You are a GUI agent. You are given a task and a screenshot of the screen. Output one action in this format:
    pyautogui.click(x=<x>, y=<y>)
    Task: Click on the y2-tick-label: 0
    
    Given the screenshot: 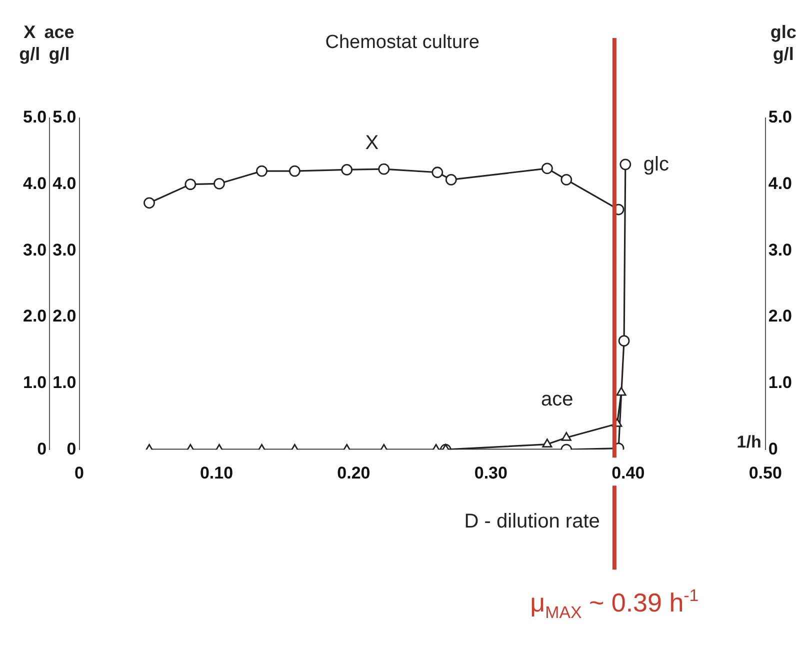 What is the action you would take?
    pyautogui.click(x=773, y=448)
    